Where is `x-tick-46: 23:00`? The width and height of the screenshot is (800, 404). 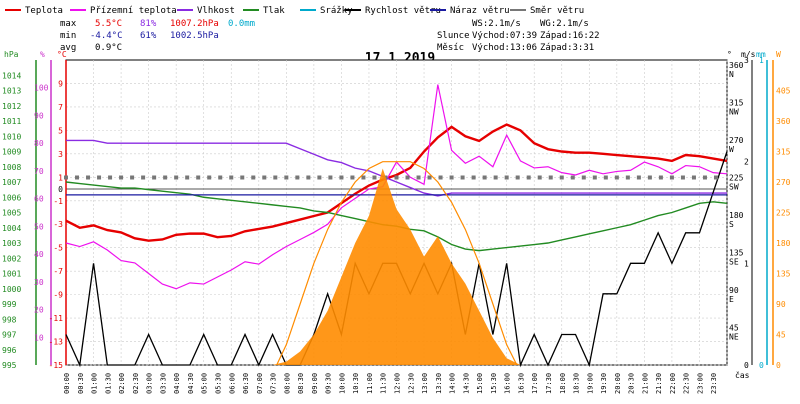
x-tick-46: 23:00 is located at coordinates (700, 383).